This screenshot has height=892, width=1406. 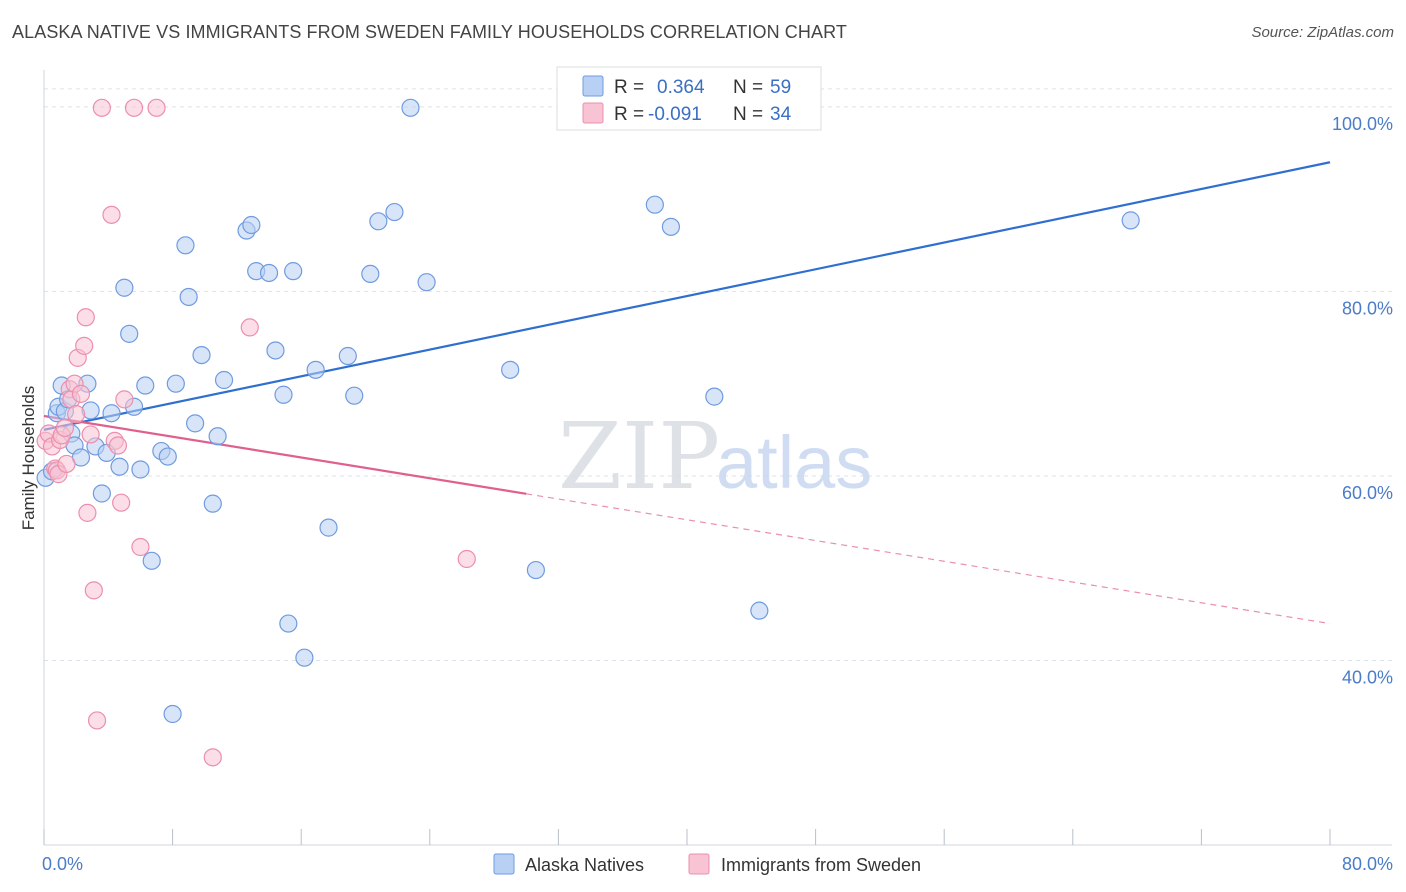 What do you see at coordinates (1367, 308) in the screenshot?
I see `y-tick-label: 80.0%` at bounding box center [1367, 308].